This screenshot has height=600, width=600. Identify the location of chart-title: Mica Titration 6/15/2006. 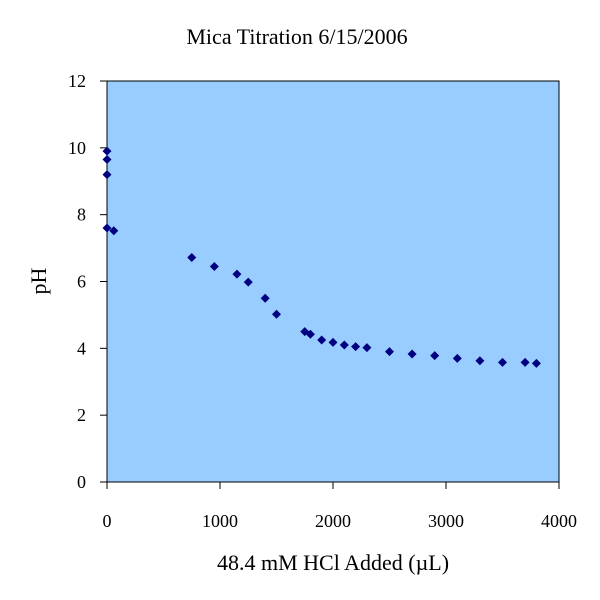
(296, 36).